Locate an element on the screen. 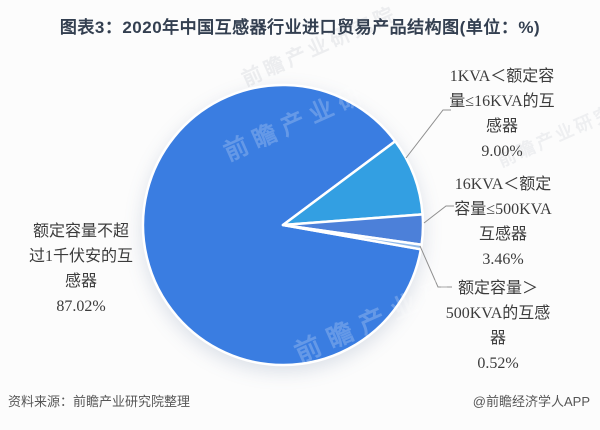  label-1to16kva-slice: 1KVA＜额定容 量≤16KVA的互 感器 9.00% is located at coordinates (502, 114).